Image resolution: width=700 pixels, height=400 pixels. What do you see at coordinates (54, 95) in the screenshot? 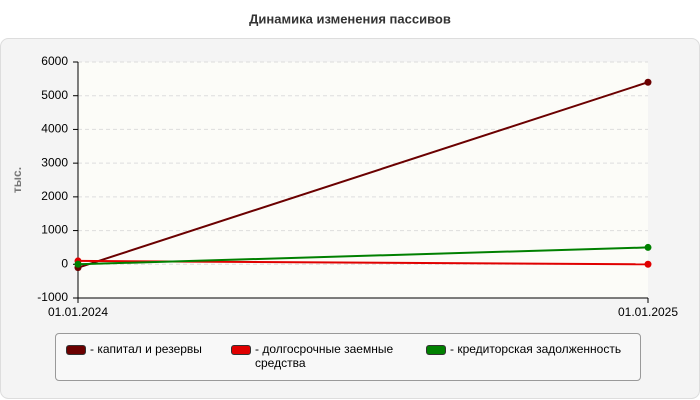
I see `y-tick-label: 5000` at bounding box center [54, 95].